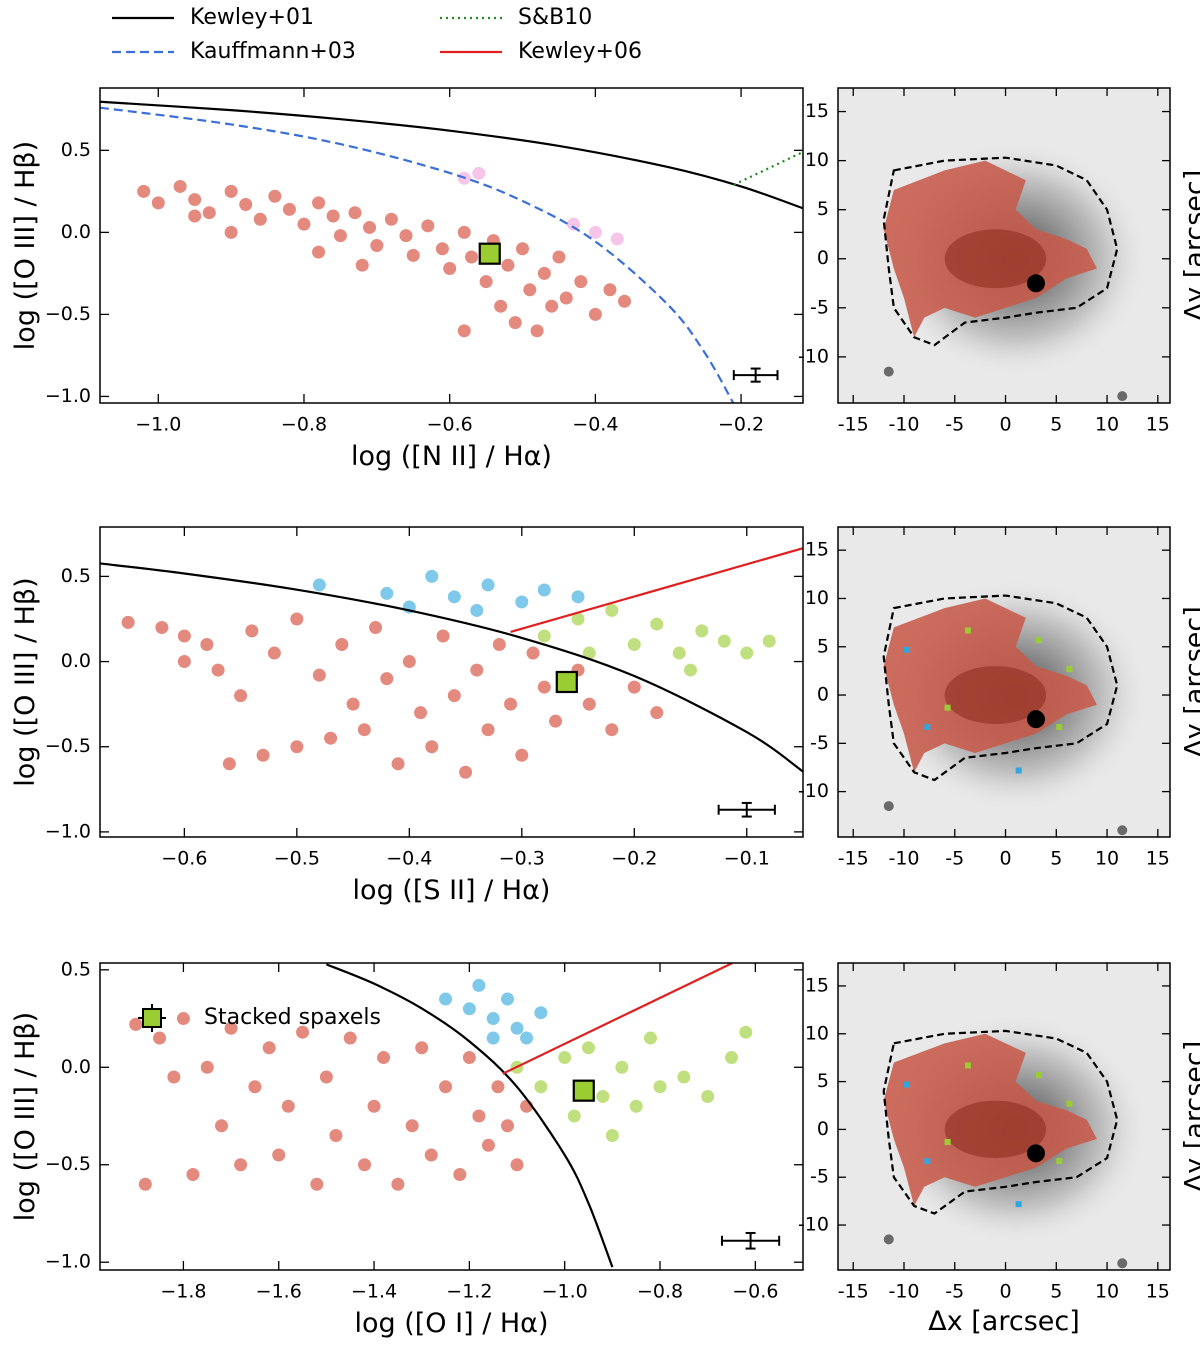 Image resolution: width=1200 pixels, height=1350 pixels. Describe the element at coordinates (455, 1115) in the screenshot. I see `plot-area` at that location.